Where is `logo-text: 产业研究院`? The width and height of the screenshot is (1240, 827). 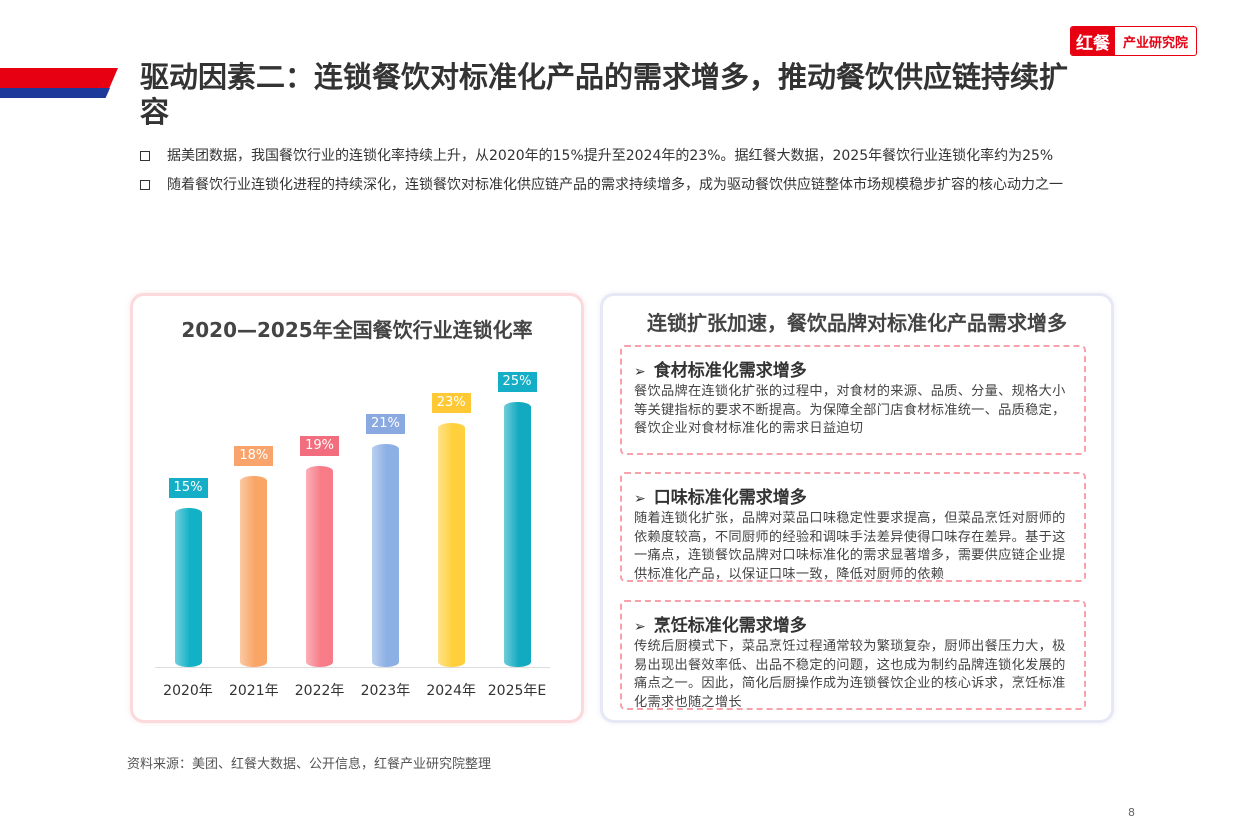
logo-text: 产业研究院 is located at coordinates (1155, 43).